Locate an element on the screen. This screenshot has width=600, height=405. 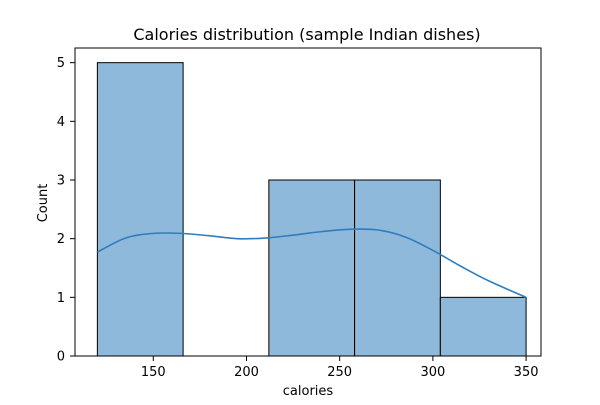
x-tick-label: 250 is located at coordinates (339, 372).